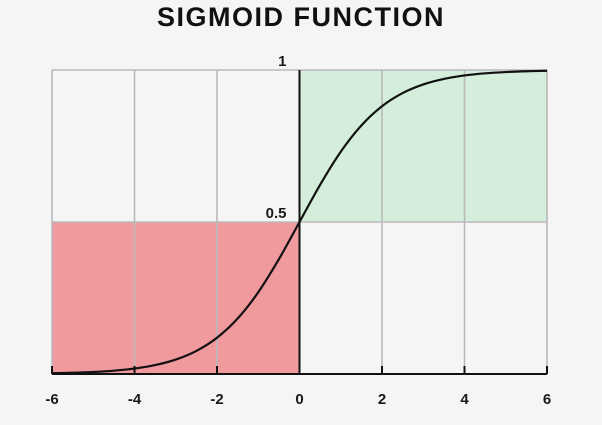 This screenshot has width=602, height=425. Describe the element at coordinates (301, 17) in the screenshot. I see `chart-title: SIGMOID FUNCTION` at that location.